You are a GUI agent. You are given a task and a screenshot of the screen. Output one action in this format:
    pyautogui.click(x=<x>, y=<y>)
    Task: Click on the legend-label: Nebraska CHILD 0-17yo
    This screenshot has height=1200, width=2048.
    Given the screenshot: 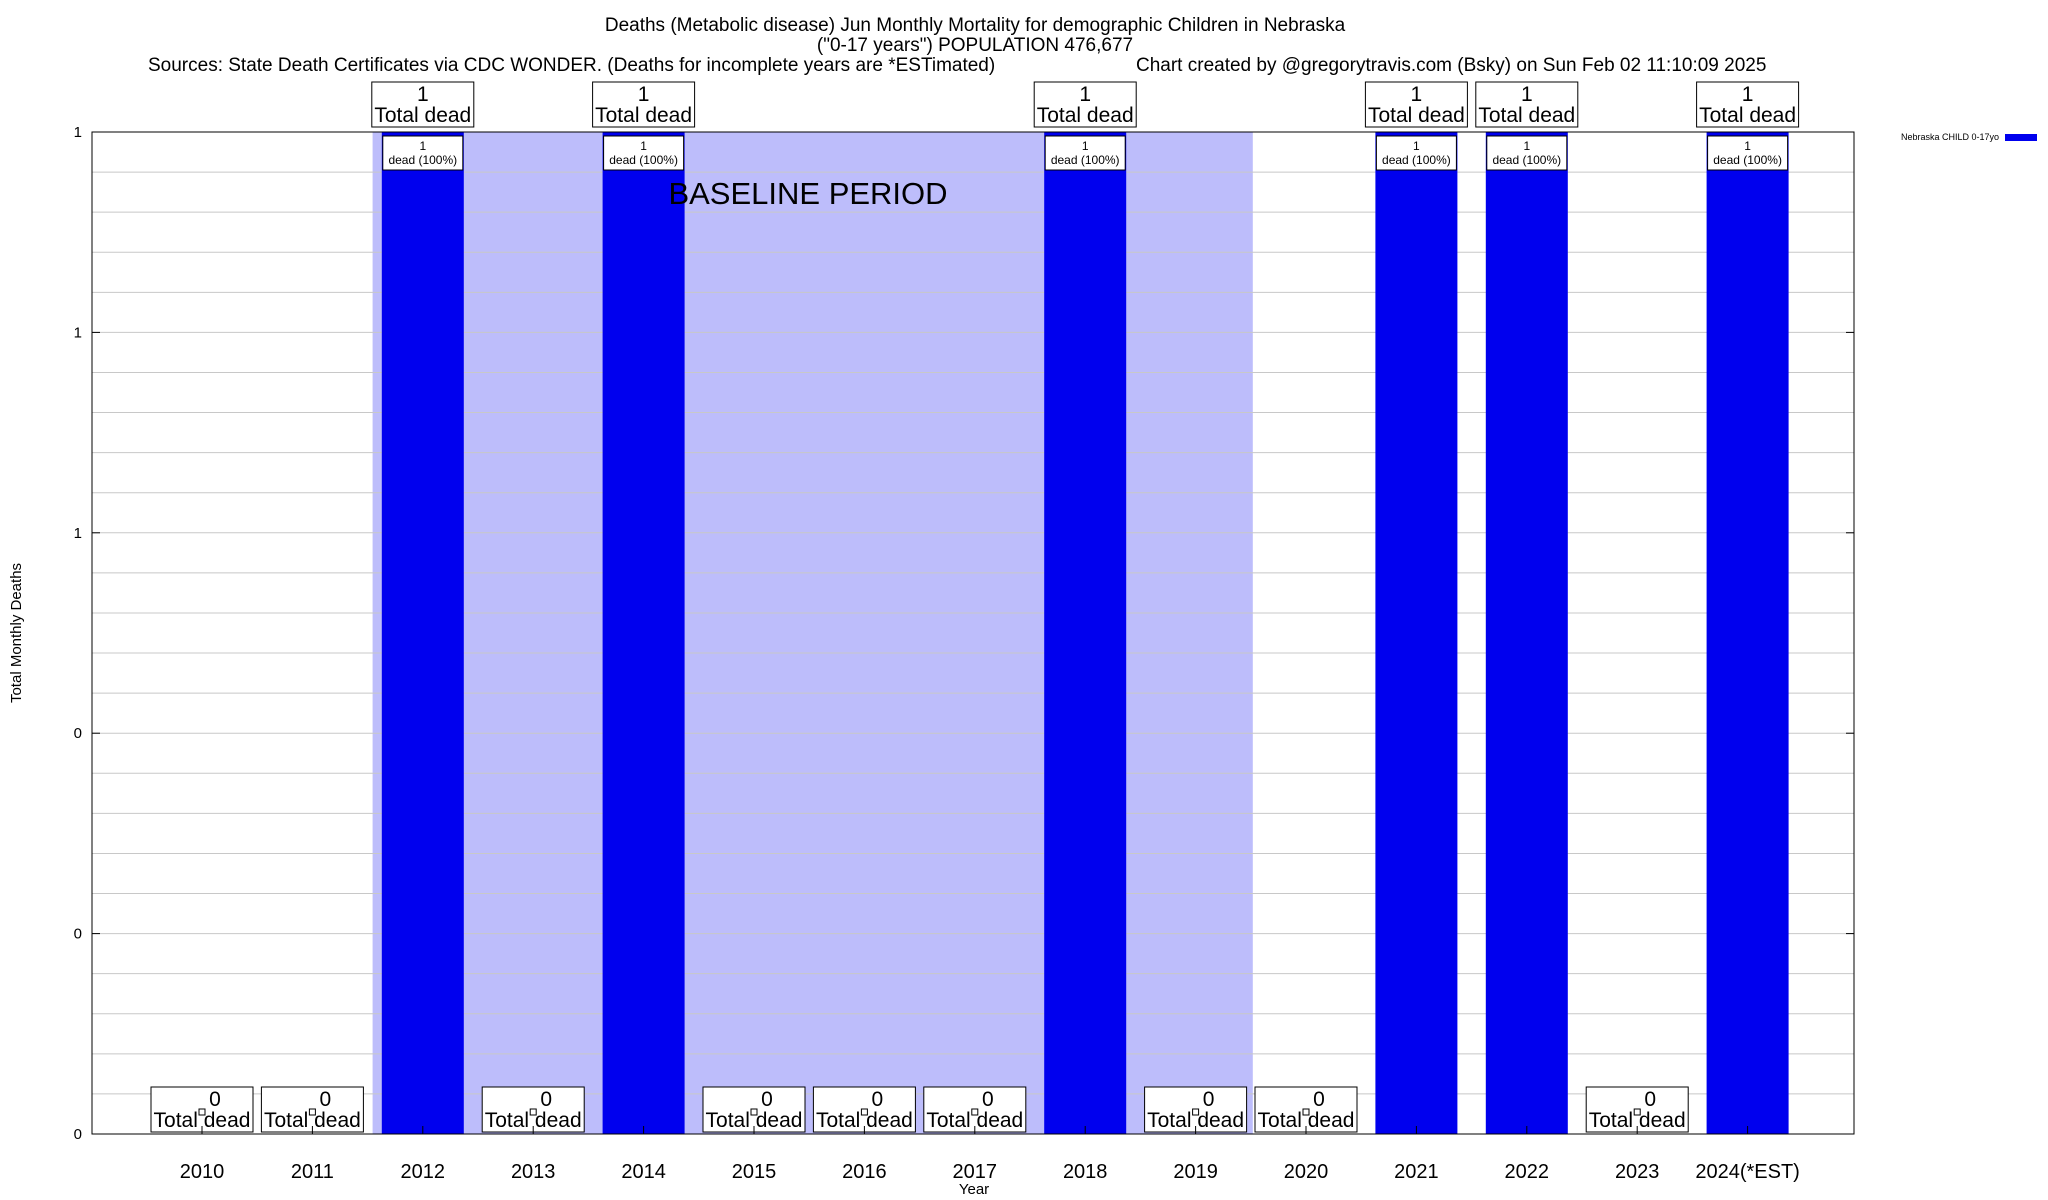 What is the action you would take?
    pyautogui.click(x=1950, y=137)
    